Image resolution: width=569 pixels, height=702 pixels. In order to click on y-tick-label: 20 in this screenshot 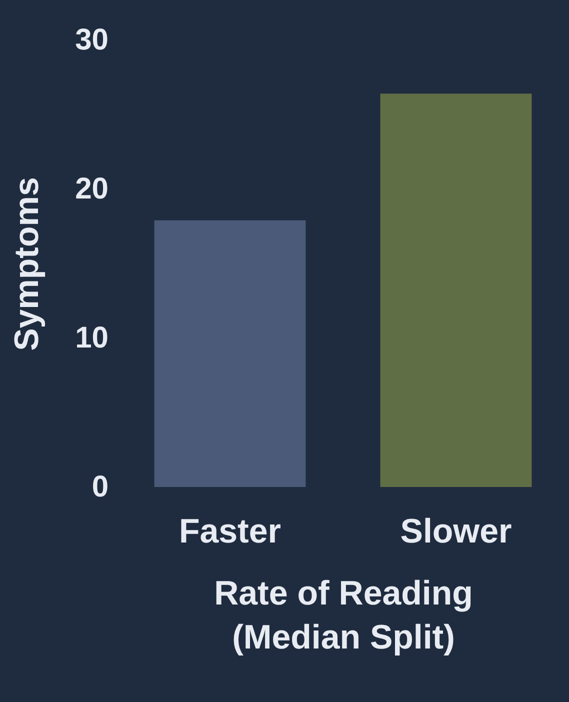, I will do `click(91, 189)`.